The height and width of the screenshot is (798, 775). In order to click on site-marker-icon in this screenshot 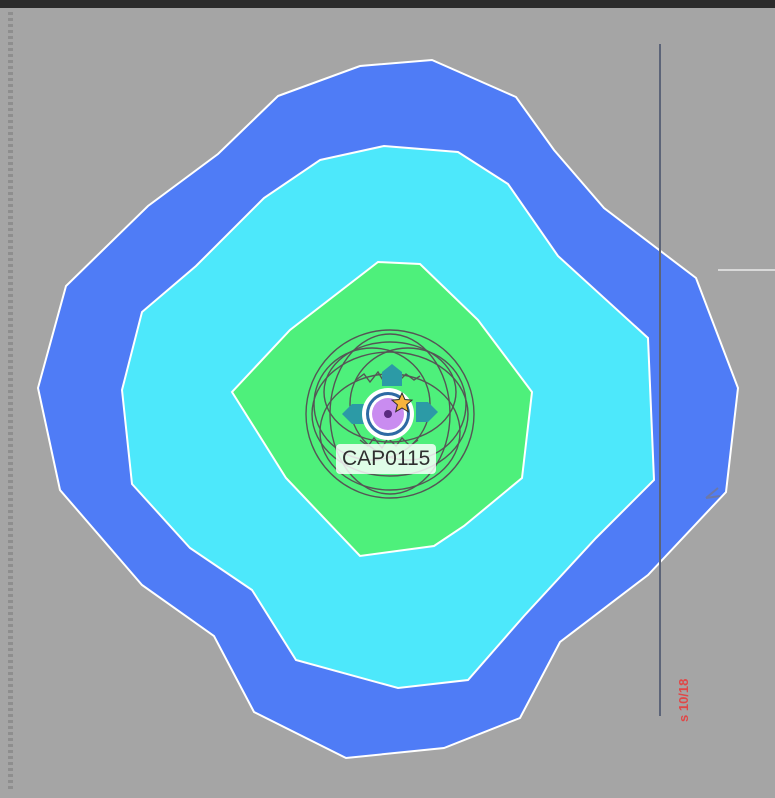, I will do `click(388, 414)`.